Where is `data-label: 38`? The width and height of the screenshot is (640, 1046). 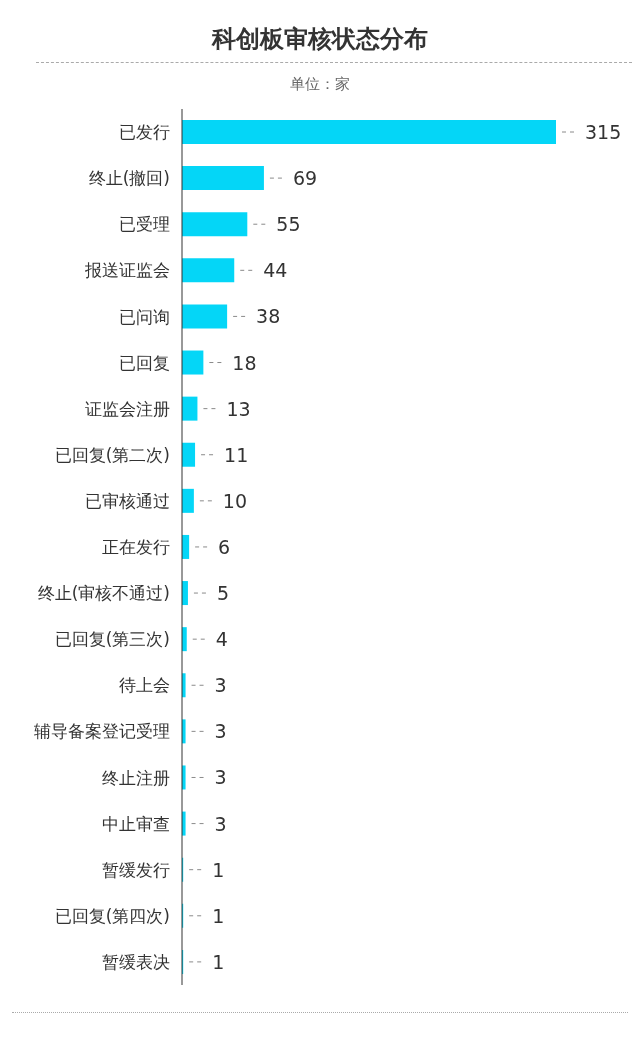
data-label: 38 is located at coordinates (268, 316).